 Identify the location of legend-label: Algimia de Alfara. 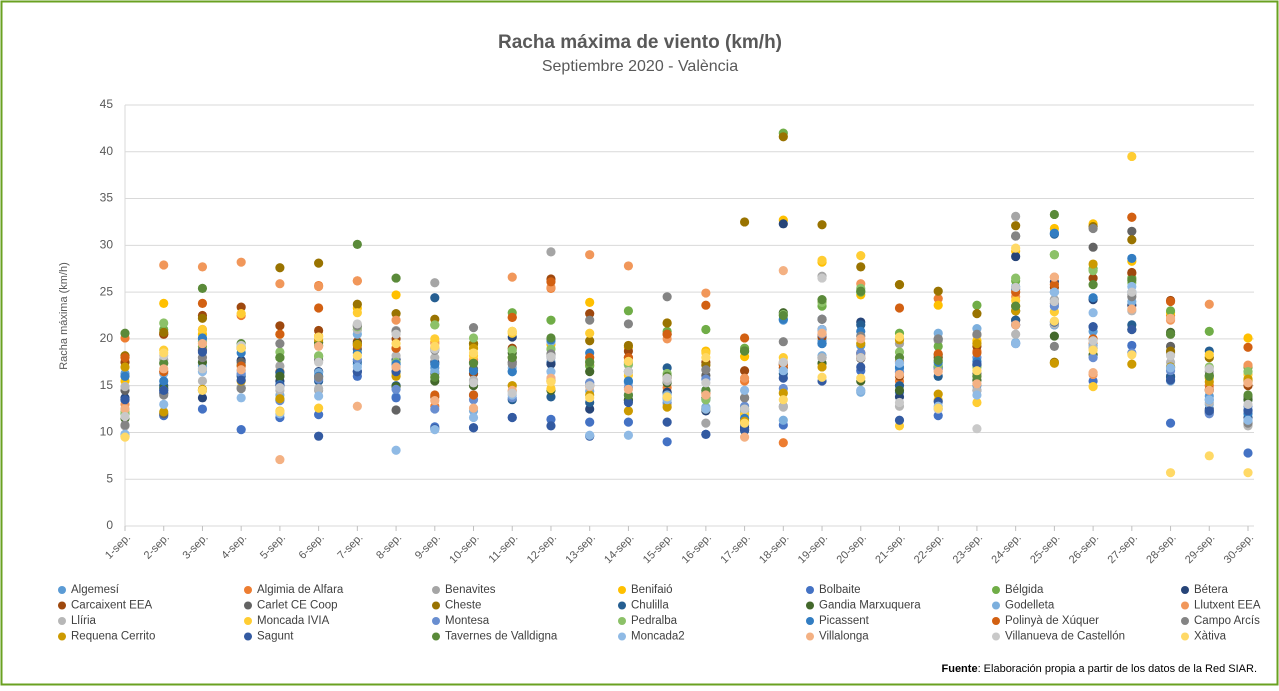
(300, 590).